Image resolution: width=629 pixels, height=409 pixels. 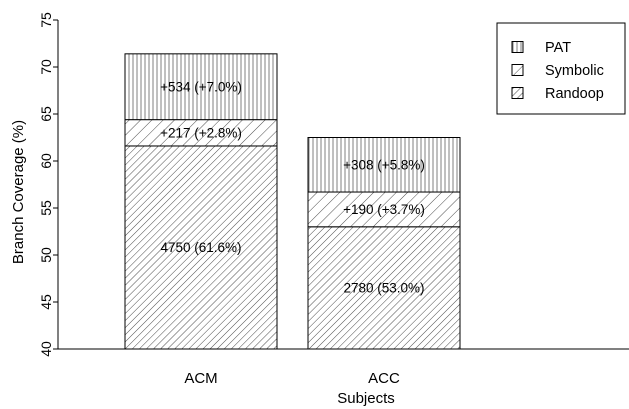 I want to click on bar-segment-symbolic-acm, so click(x=201, y=133).